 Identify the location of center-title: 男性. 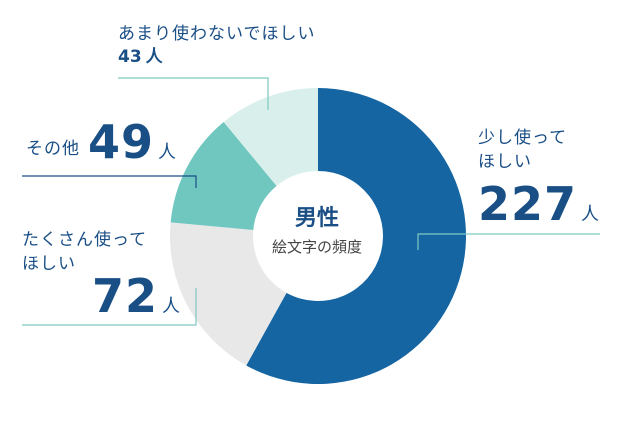
(316, 218).